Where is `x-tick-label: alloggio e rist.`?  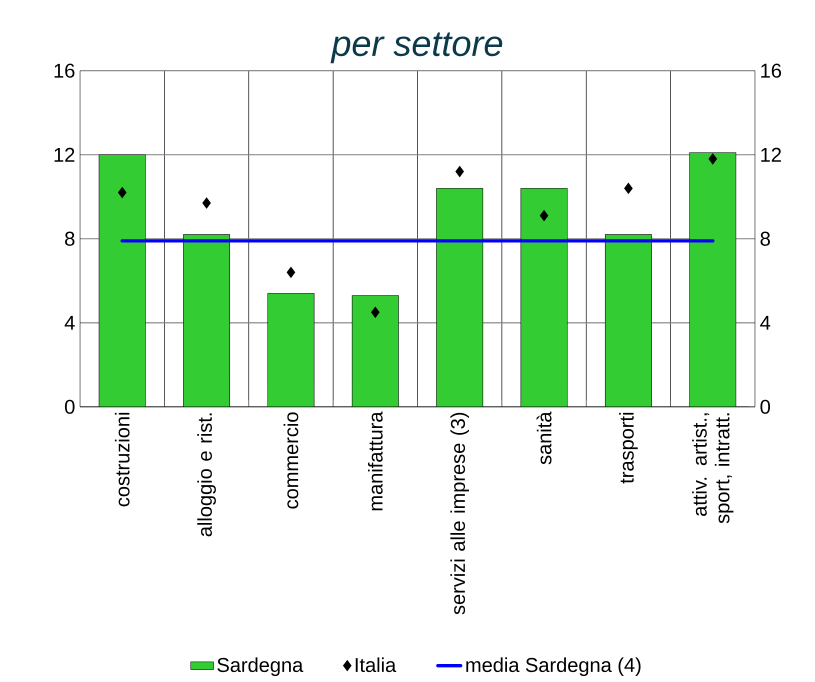 x-tick-label: alloggio e rist. is located at coordinates (206, 475).